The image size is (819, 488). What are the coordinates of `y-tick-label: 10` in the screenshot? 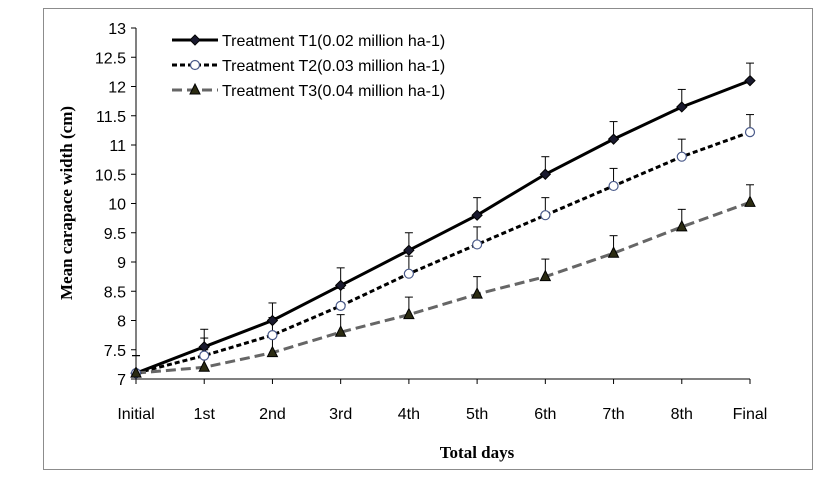 It's located at (117, 205).